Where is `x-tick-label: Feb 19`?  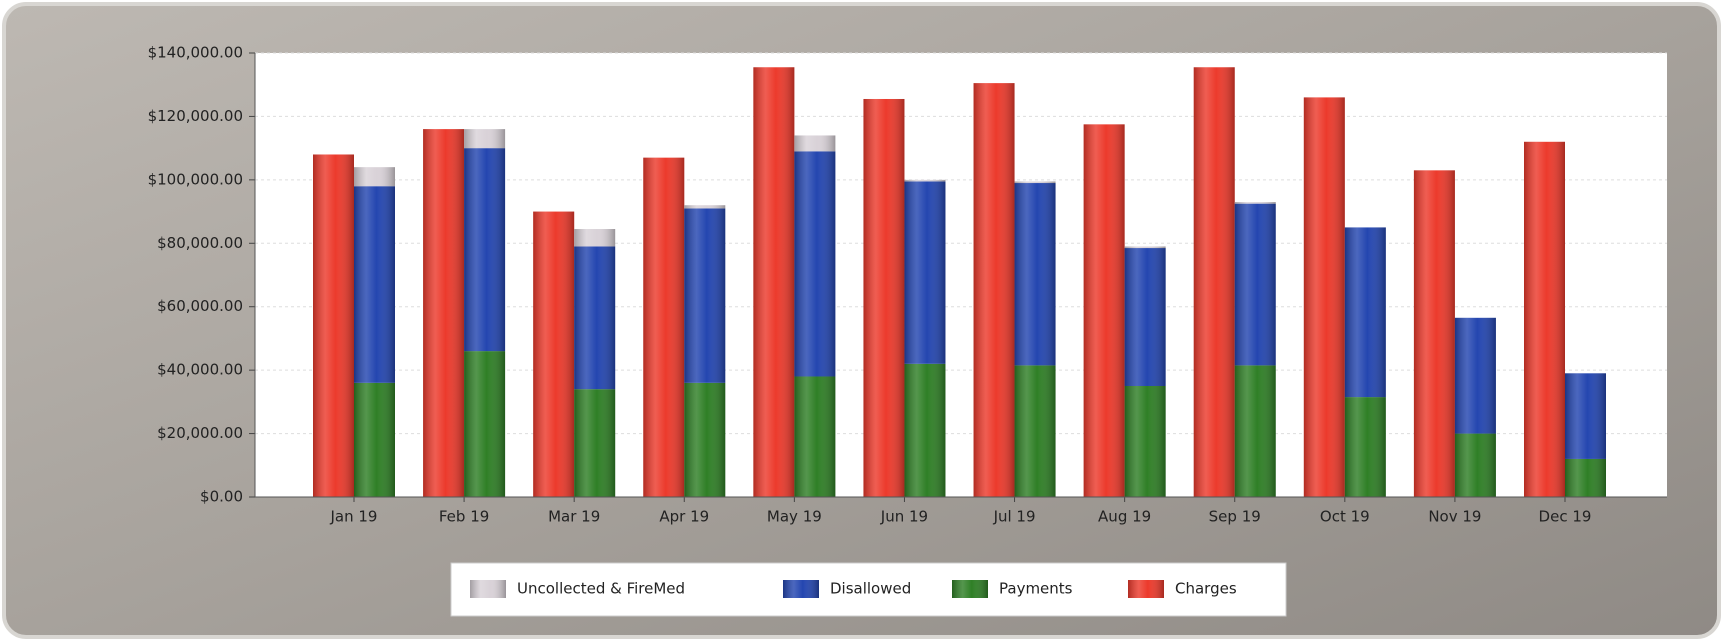 x-tick-label: Feb 19 is located at coordinates (464, 517).